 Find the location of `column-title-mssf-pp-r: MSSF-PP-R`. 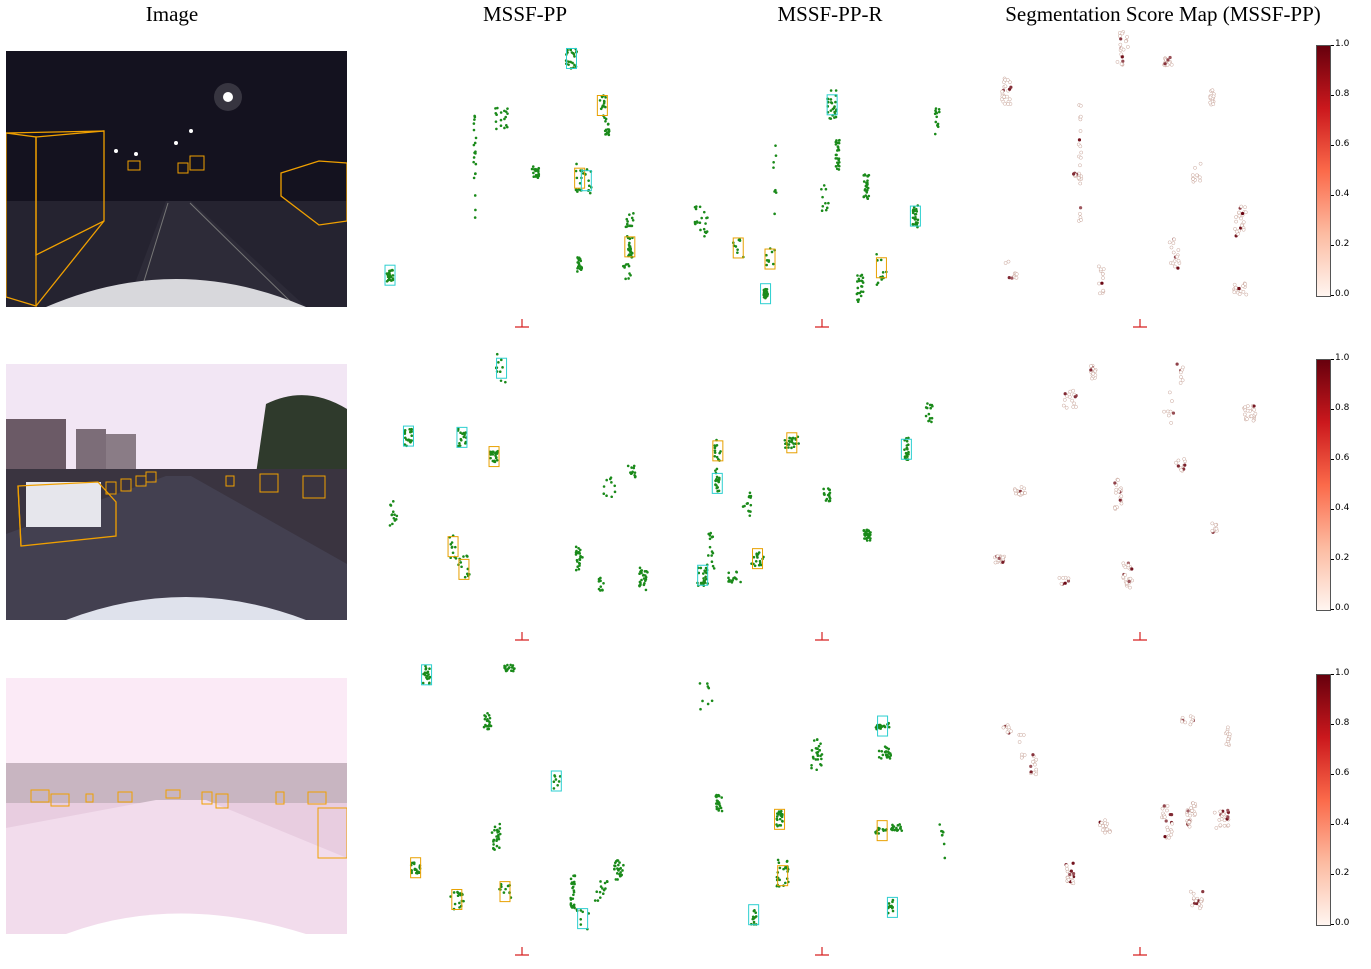

column-title-mssf-pp-r: MSSF-PP-R is located at coordinates (830, 14).